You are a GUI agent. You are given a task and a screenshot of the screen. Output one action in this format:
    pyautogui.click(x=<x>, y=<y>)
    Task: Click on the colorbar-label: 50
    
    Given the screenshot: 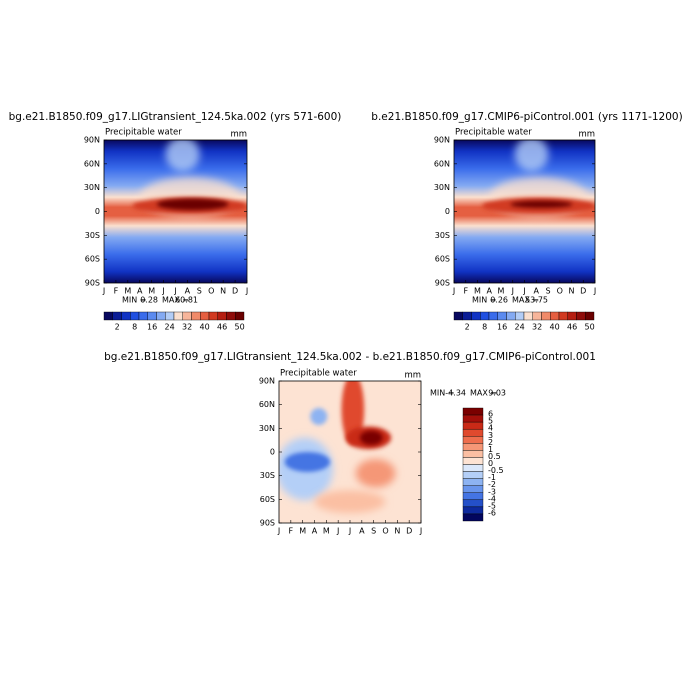 What is the action you would take?
    pyautogui.click(x=240, y=327)
    